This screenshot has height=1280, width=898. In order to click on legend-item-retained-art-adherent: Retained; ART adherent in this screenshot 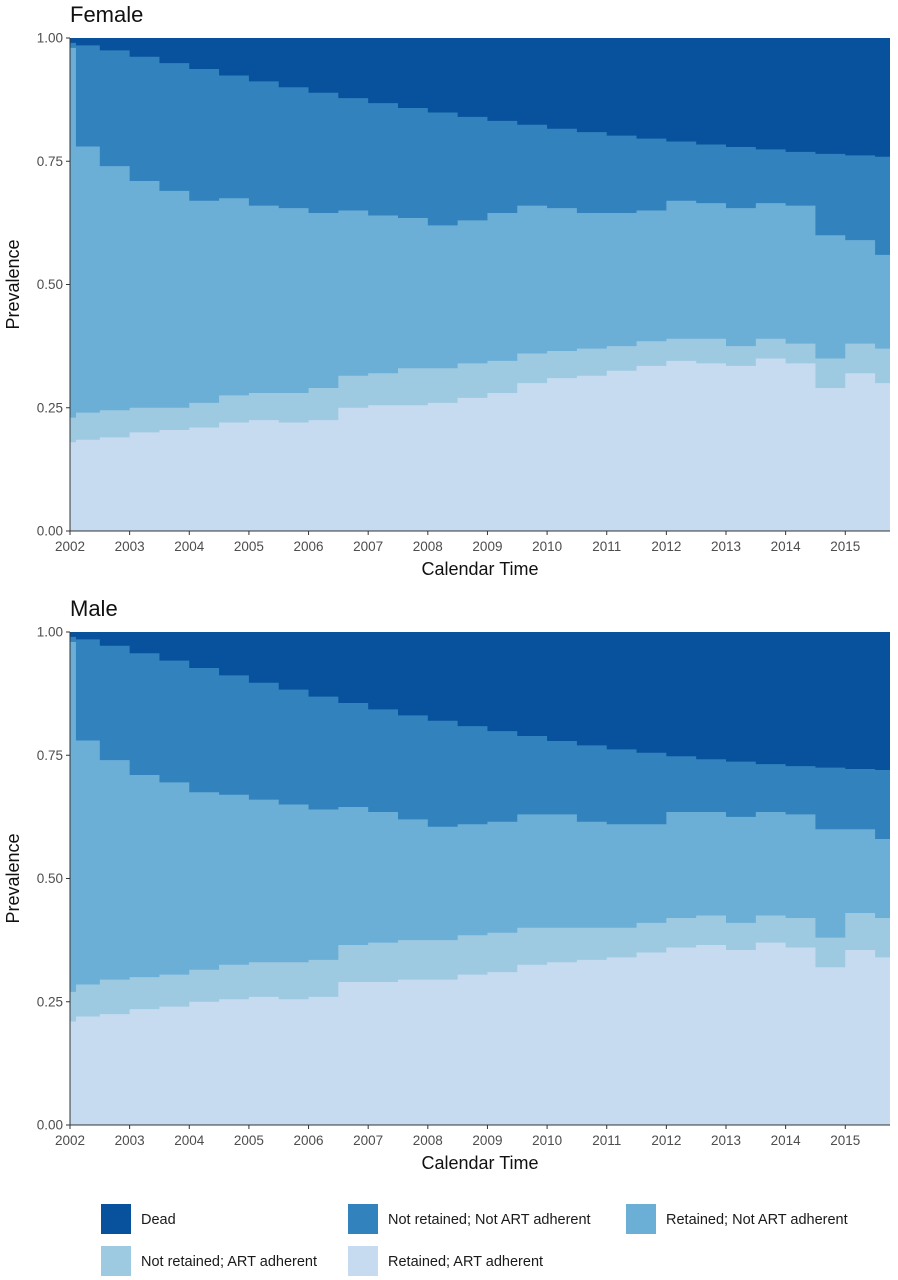, I will do `click(445, 1261)`.